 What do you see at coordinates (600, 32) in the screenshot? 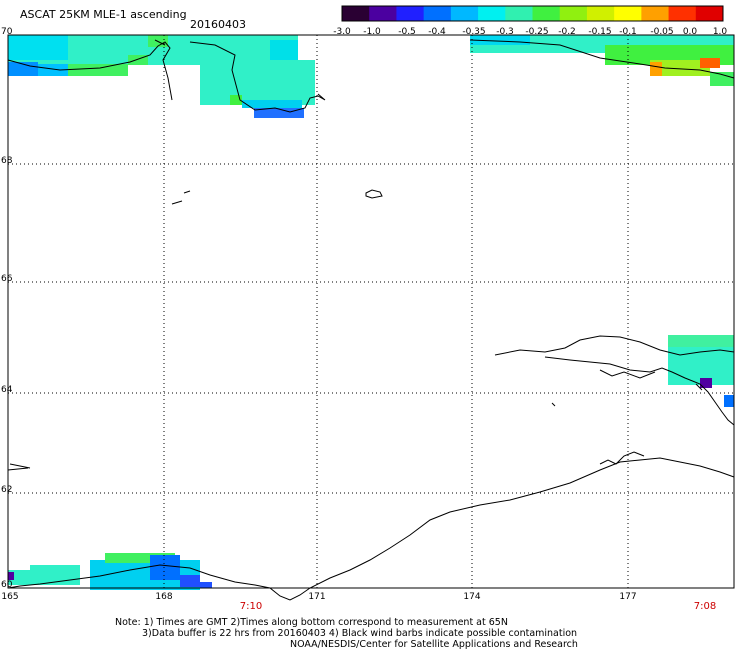
I see `colorbar-tick-label: -0.15` at bounding box center [600, 32].